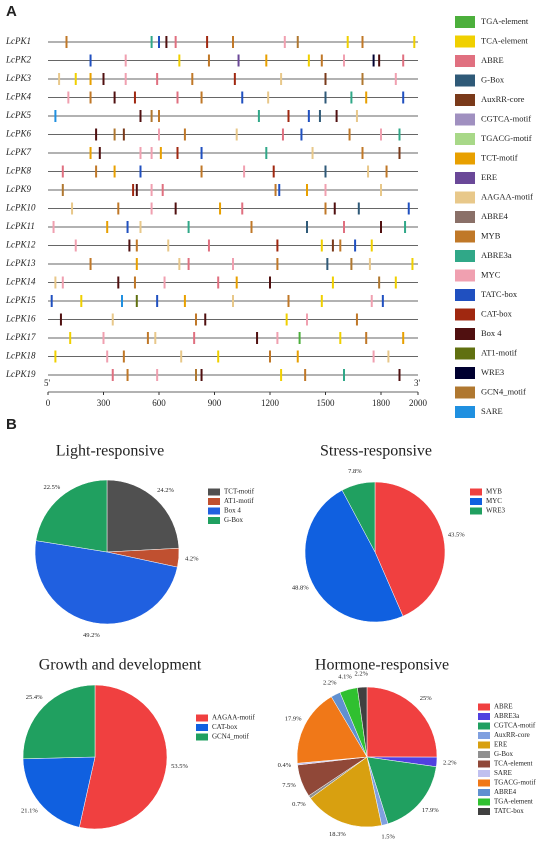 This screenshot has height=863, width=550. What do you see at coordinates (232, 511) in the screenshot?
I see `legend-label: Box 4` at bounding box center [232, 511].